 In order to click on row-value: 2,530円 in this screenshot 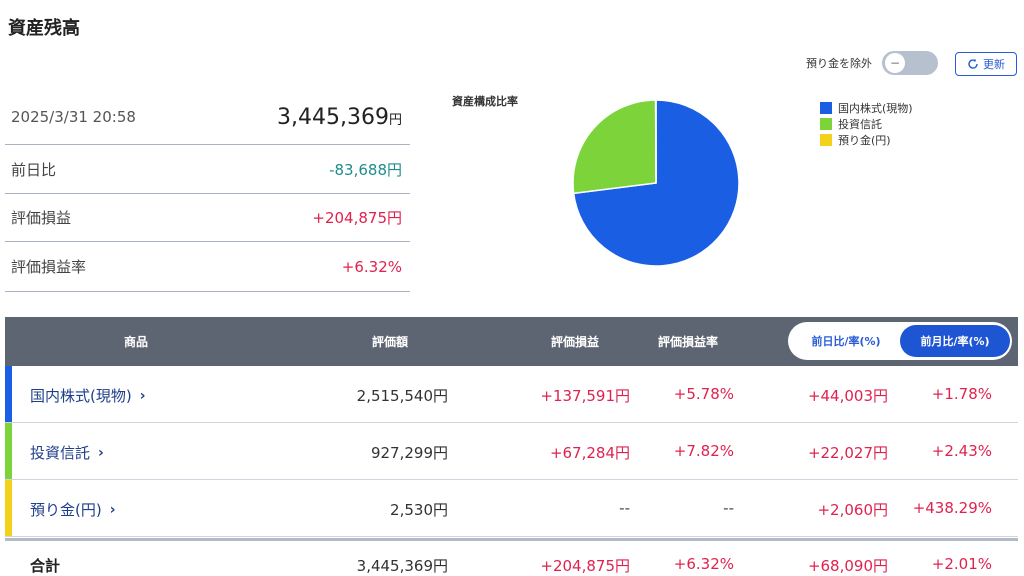, I will do `click(419, 510)`.